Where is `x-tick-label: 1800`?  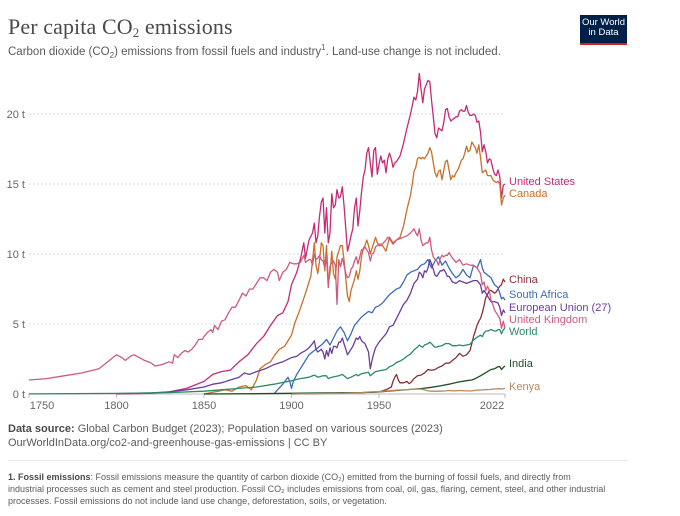
x-tick-label: 1800 is located at coordinates (116, 406).